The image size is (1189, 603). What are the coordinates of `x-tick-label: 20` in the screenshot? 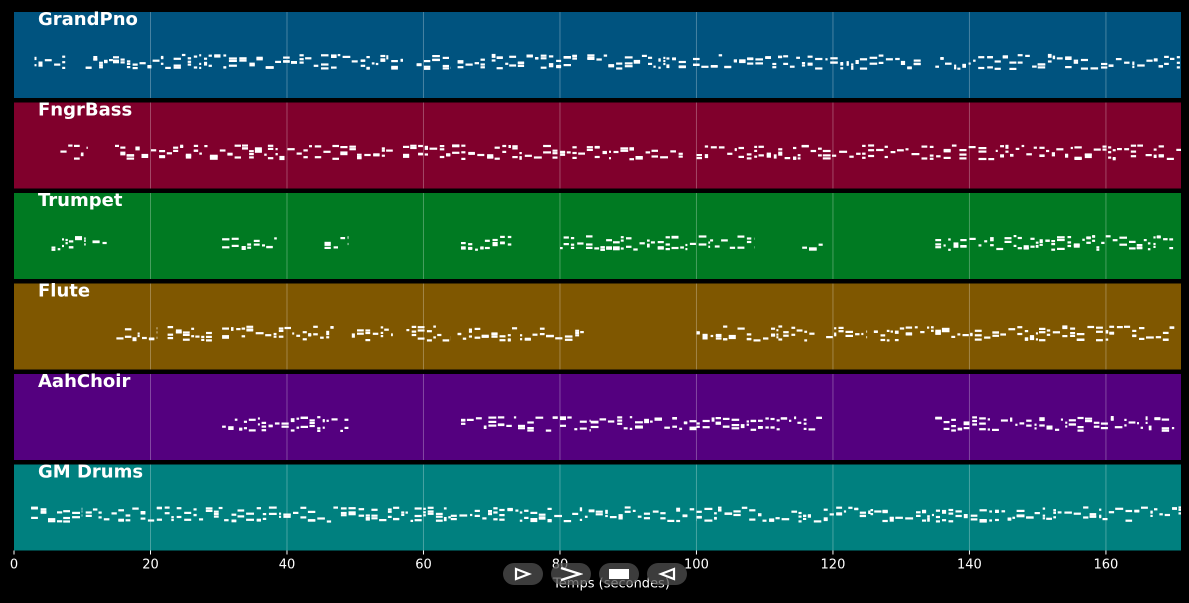 It's located at (150, 565).